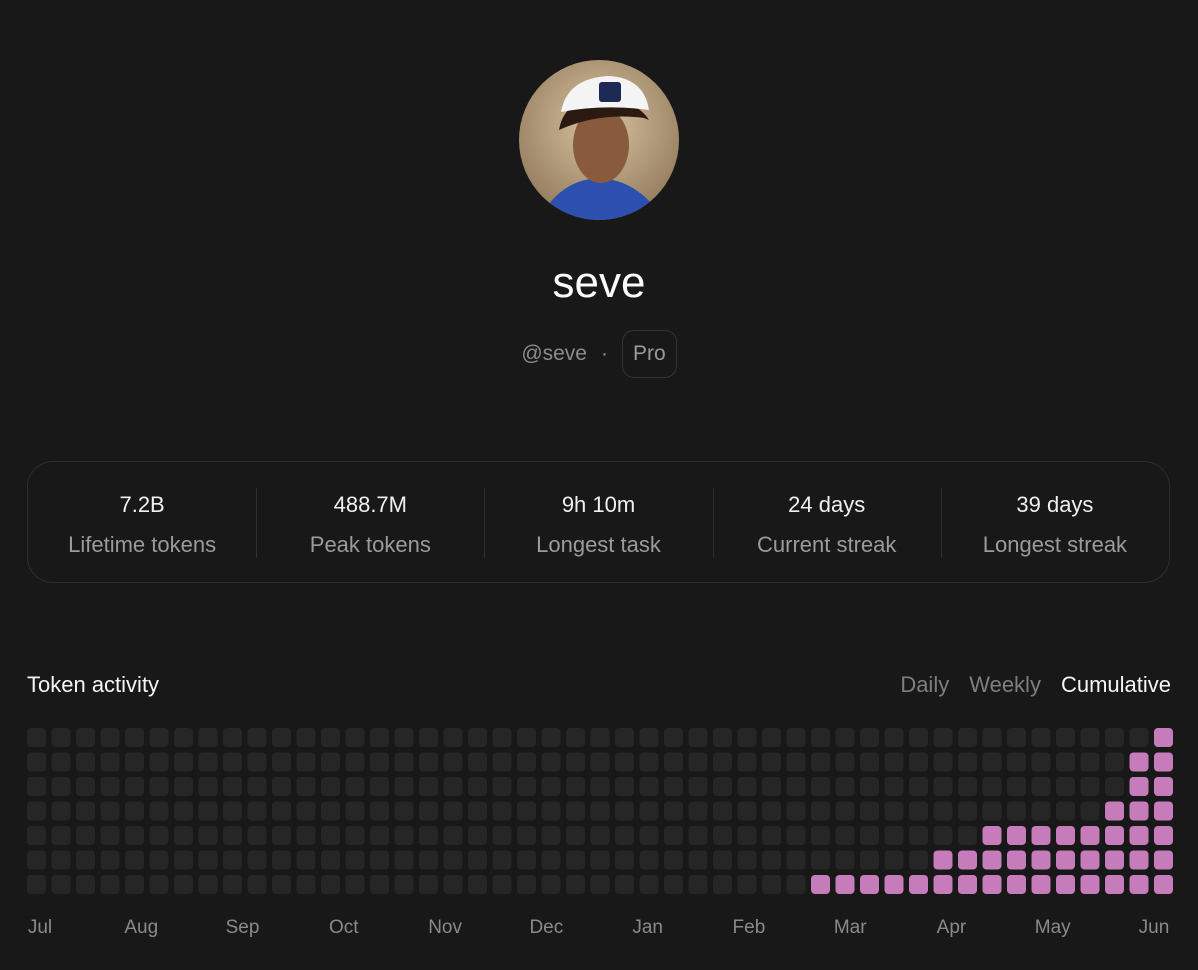  I want to click on stat: 24 days Current streak, so click(826, 522).